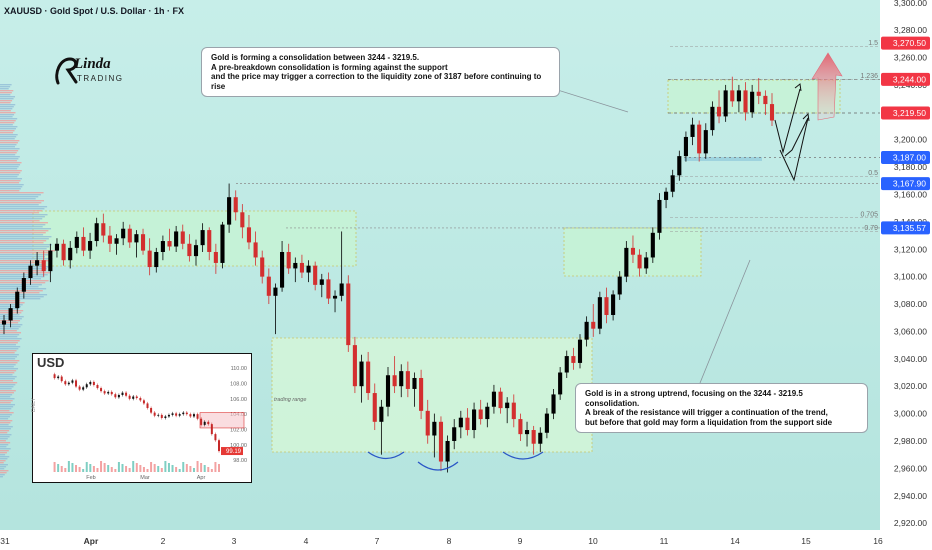 This screenshot has width=932, height=550. What do you see at coordinates (909, 43) in the screenshot?
I see `price-tag-label: 3,270.50` at bounding box center [909, 43].